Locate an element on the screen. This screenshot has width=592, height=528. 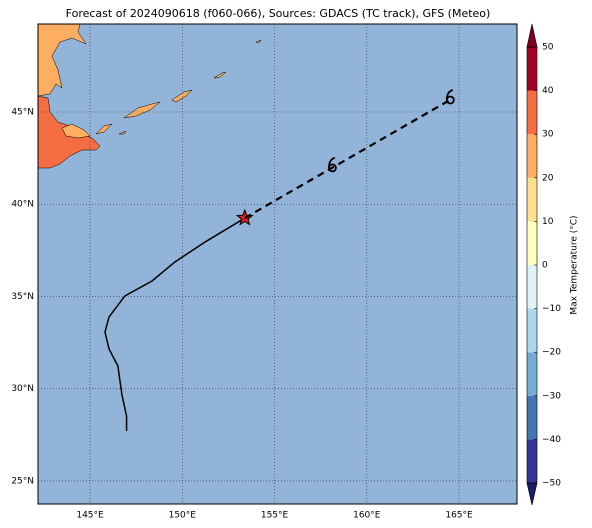
colorbar-tick-label: −20 is located at coordinates (551, 353).